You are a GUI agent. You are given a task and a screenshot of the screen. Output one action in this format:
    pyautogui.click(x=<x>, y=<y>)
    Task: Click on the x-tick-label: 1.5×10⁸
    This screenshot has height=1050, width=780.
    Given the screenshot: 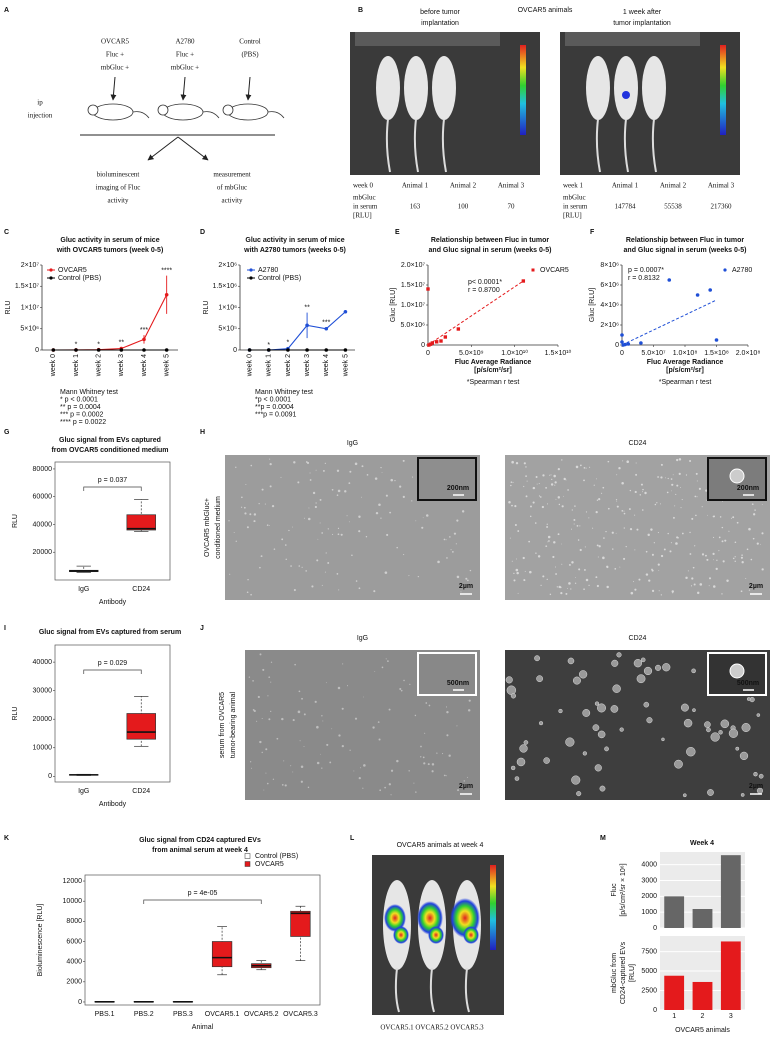 What is the action you would take?
    pyautogui.click(x=716, y=353)
    